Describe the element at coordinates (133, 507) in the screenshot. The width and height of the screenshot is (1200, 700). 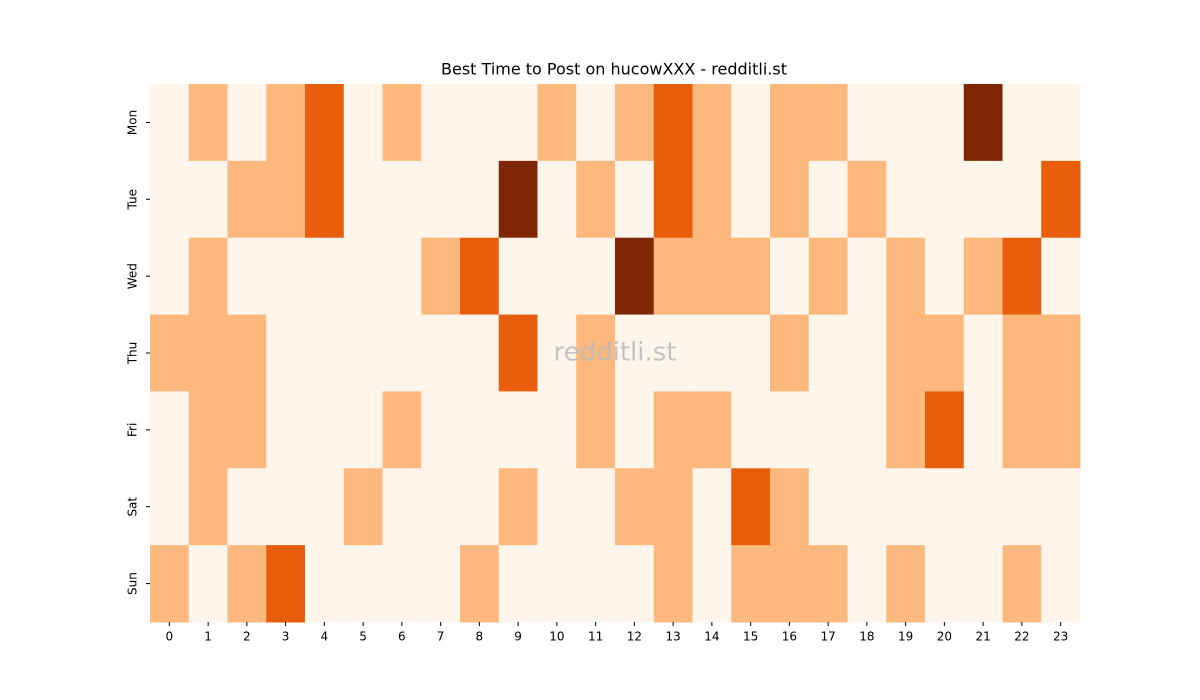
I see `y-tick-label: Sat` at that location.